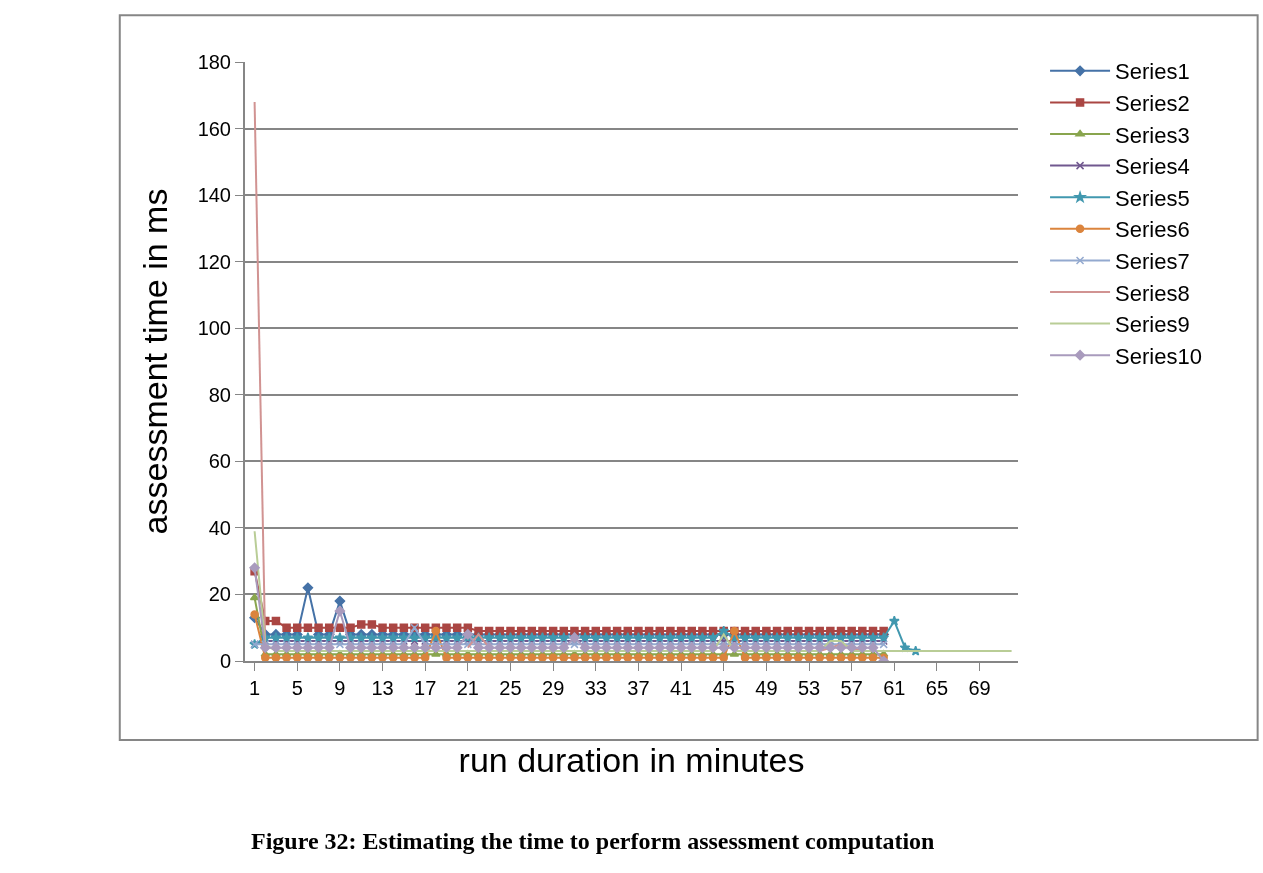 The width and height of the screenshot is (1263, 873). Describe the element at coordinates (1152, 135) in the screenshot. I see `legend-label: Series3` at that location.